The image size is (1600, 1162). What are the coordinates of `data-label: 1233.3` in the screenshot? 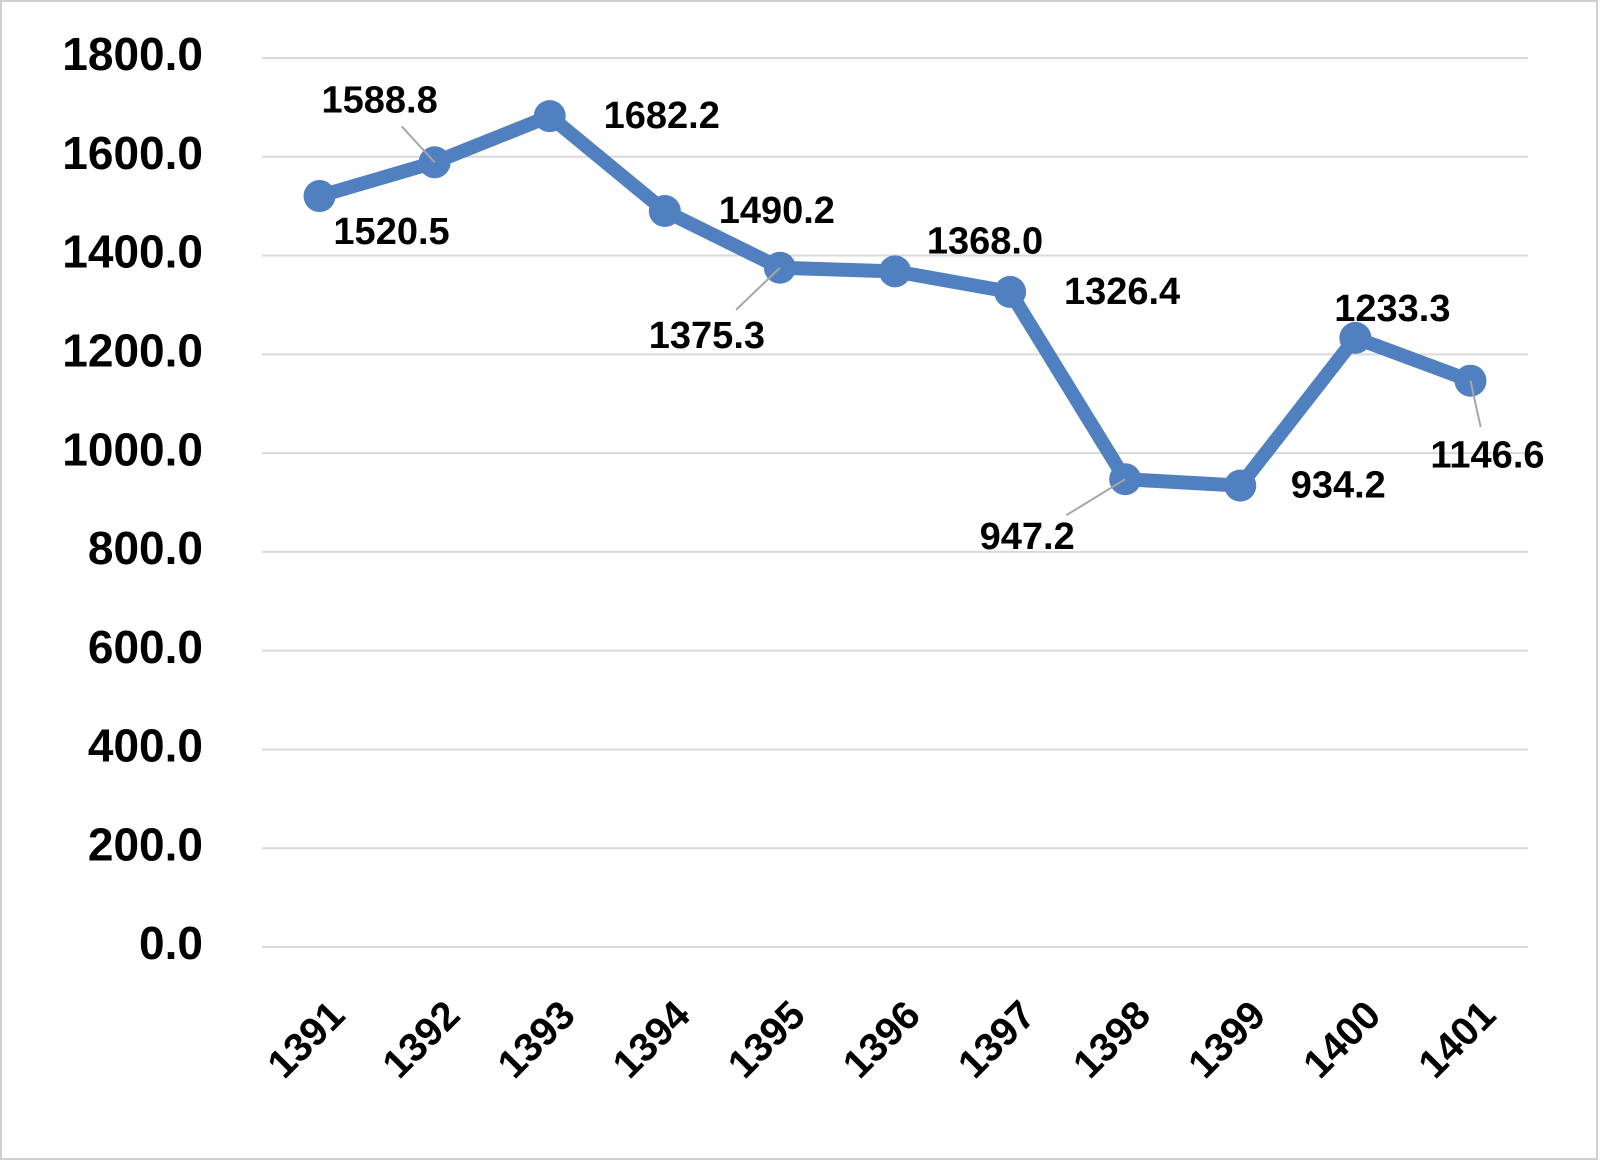 It's located at (1392, 309).